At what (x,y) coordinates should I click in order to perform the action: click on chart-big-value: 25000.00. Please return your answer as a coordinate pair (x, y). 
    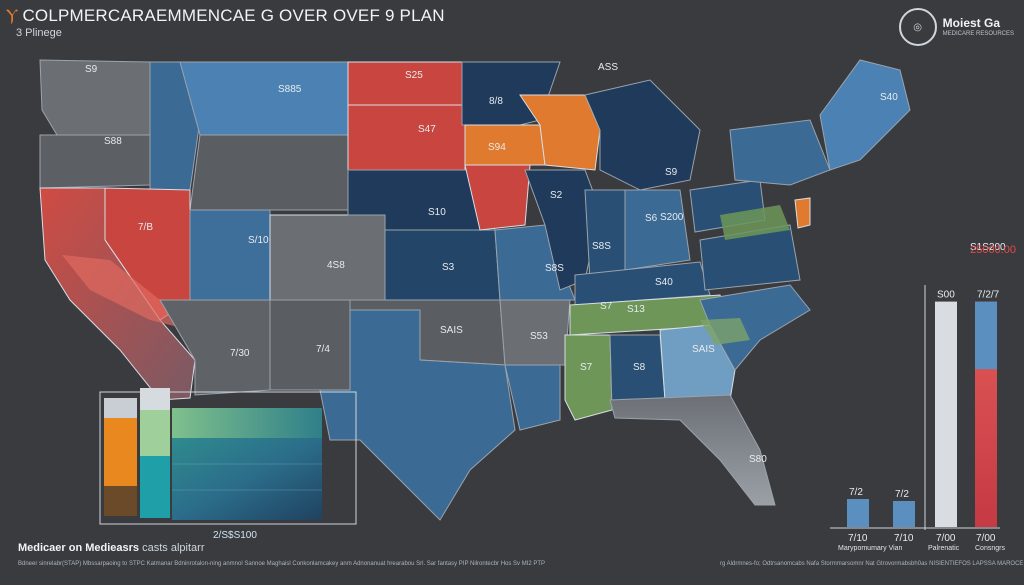
    Looking at the image, I should click on (993, 250).